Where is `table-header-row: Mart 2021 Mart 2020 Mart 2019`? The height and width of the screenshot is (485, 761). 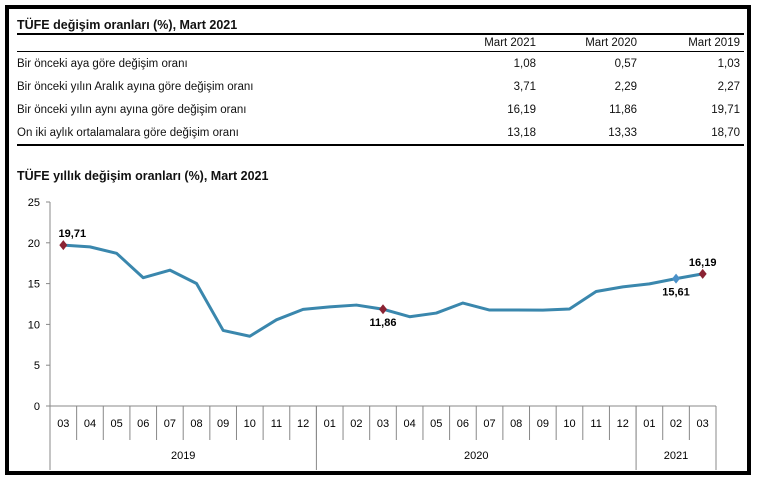
table-header-row: Mart 2021 Mart 2020 Mart 2019 is located at coordinates (380, 43).